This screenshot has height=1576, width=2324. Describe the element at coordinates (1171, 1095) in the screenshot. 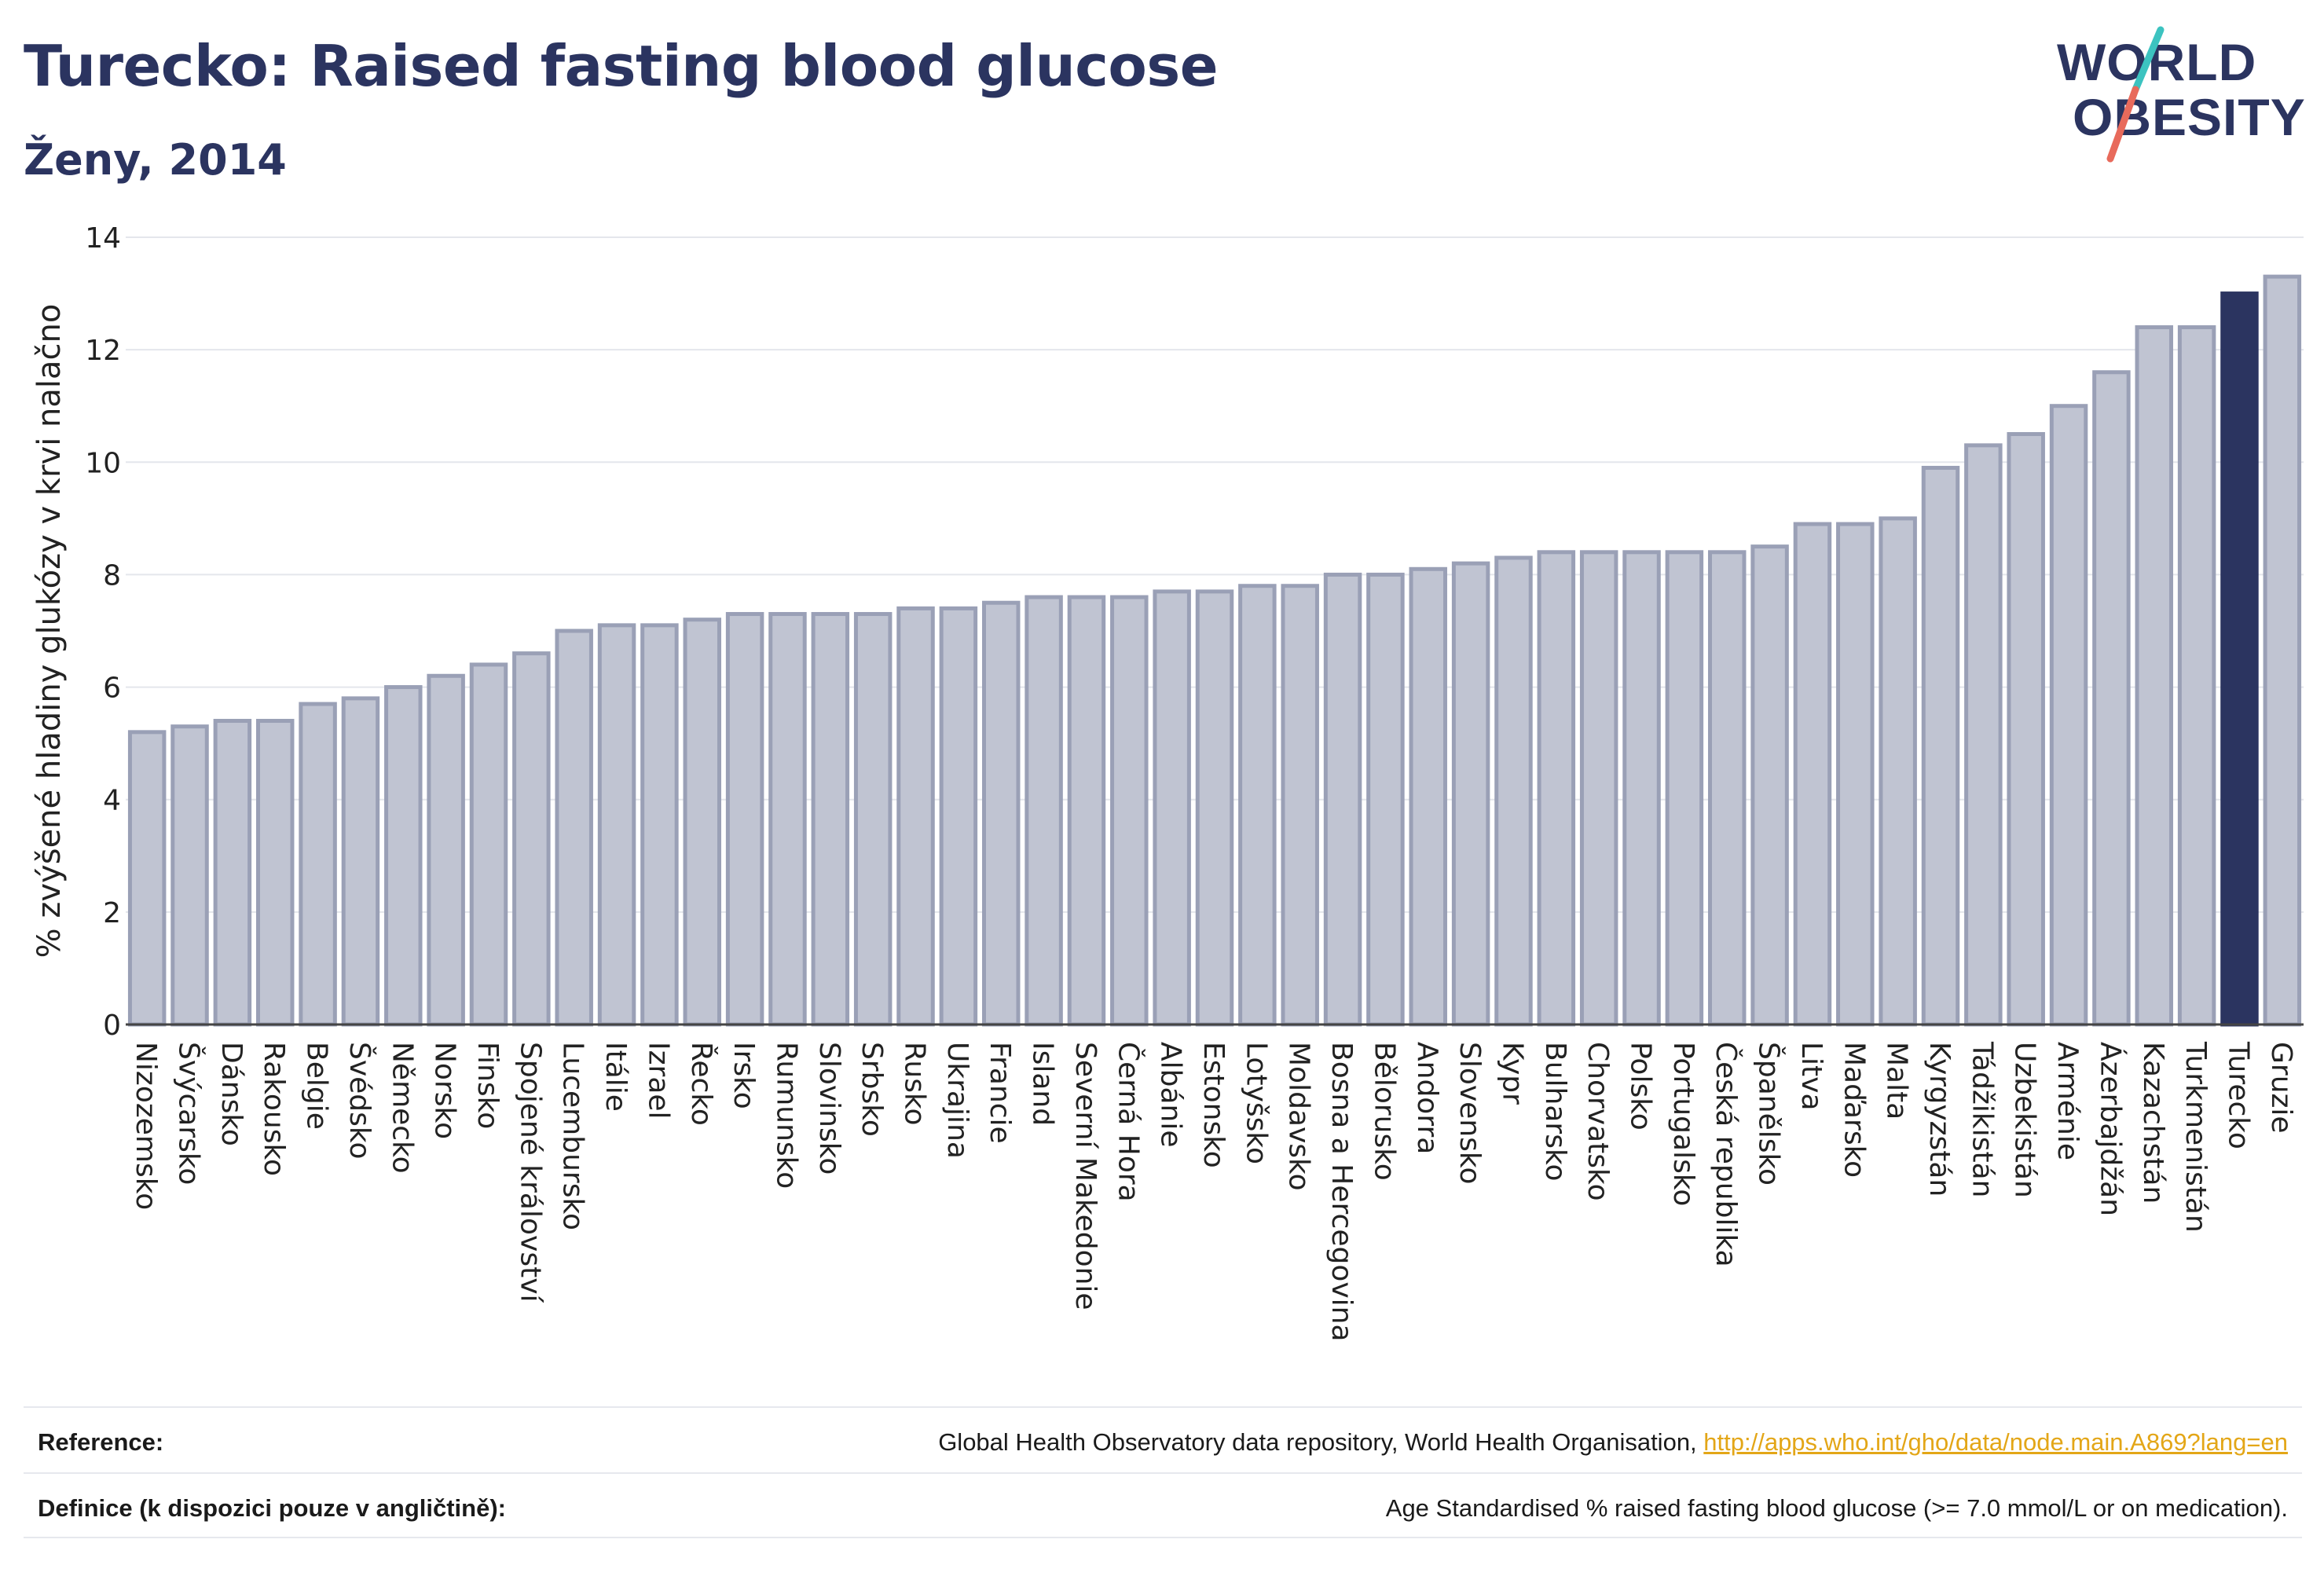

I see `x-tick-label: Albánie` at that location.